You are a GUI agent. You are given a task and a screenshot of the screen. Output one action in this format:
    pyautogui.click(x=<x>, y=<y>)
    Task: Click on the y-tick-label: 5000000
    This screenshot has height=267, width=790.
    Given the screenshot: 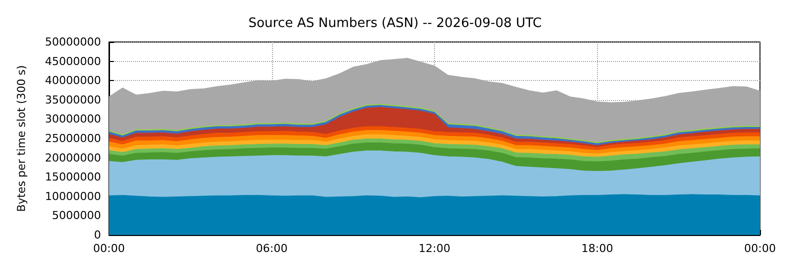 What is the action you would take?
    pyautogui.click(x=76, y=215)
    